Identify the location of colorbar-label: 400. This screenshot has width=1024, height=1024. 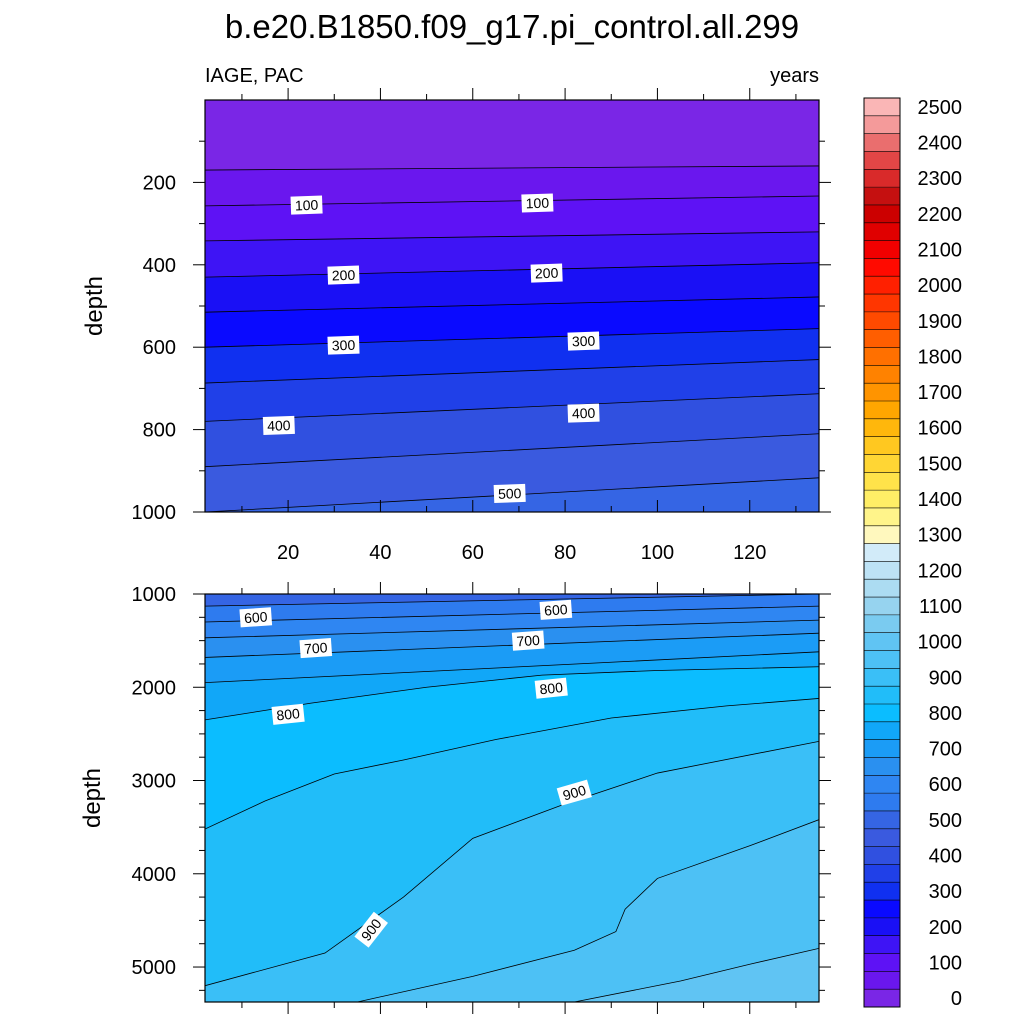
(945, 857).